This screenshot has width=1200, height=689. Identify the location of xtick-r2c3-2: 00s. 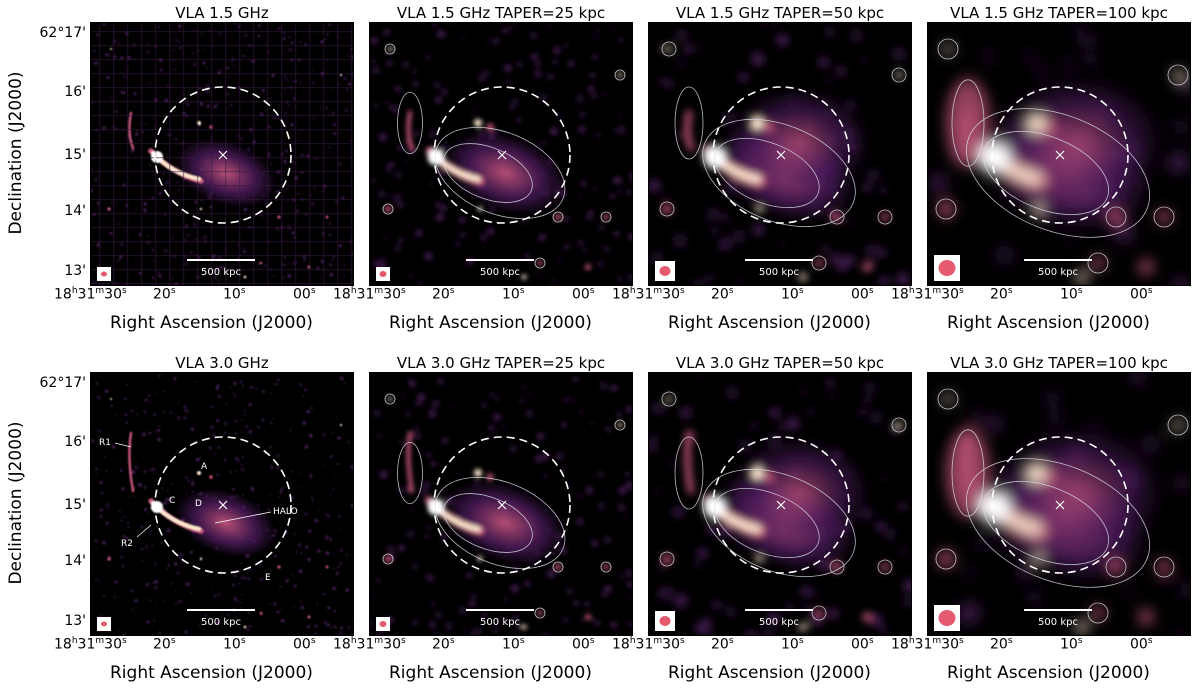
(862, 644).